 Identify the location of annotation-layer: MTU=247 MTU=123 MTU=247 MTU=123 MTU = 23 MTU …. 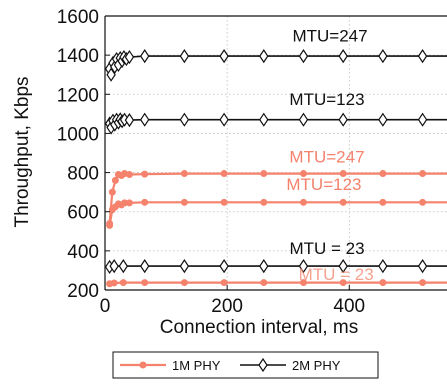
(329, 154).